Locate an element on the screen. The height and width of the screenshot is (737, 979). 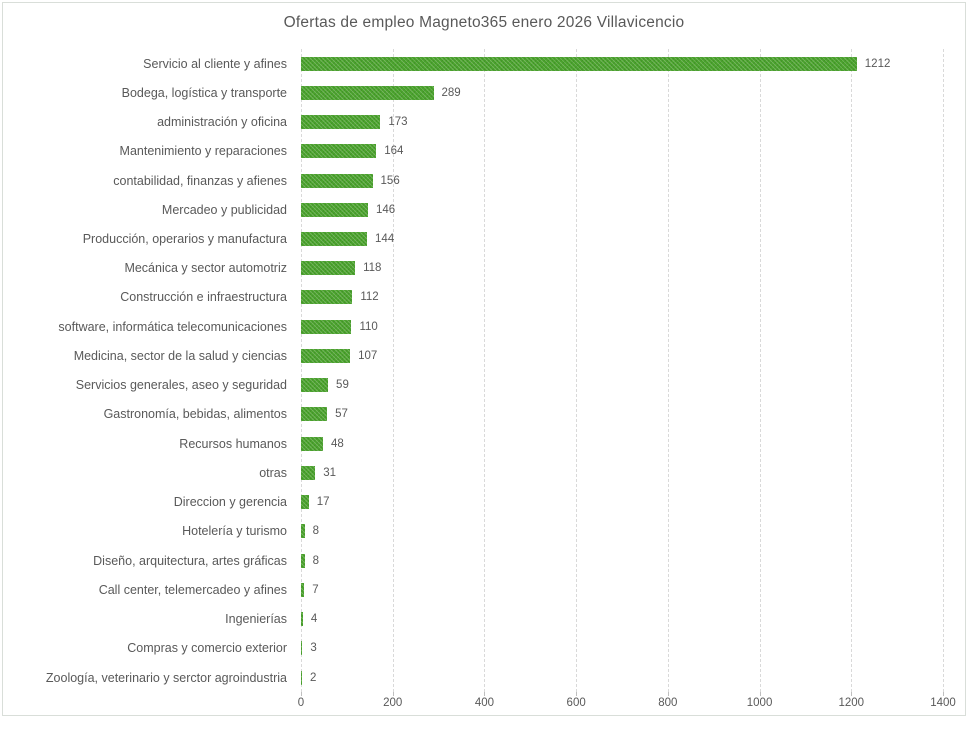
value-label: 107 is located at coordinates (368, 355).